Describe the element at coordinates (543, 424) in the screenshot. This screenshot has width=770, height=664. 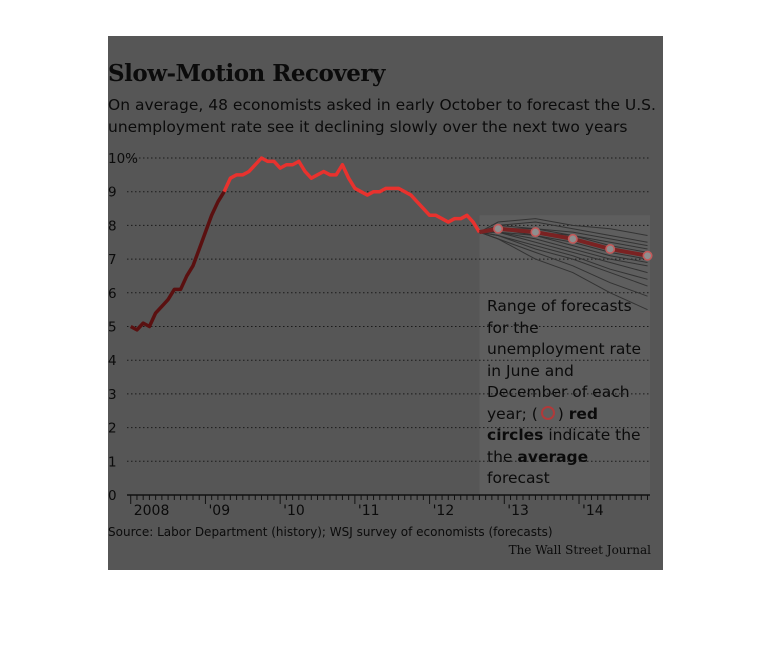
I see `annotation-red-circles: red circles` at that location.